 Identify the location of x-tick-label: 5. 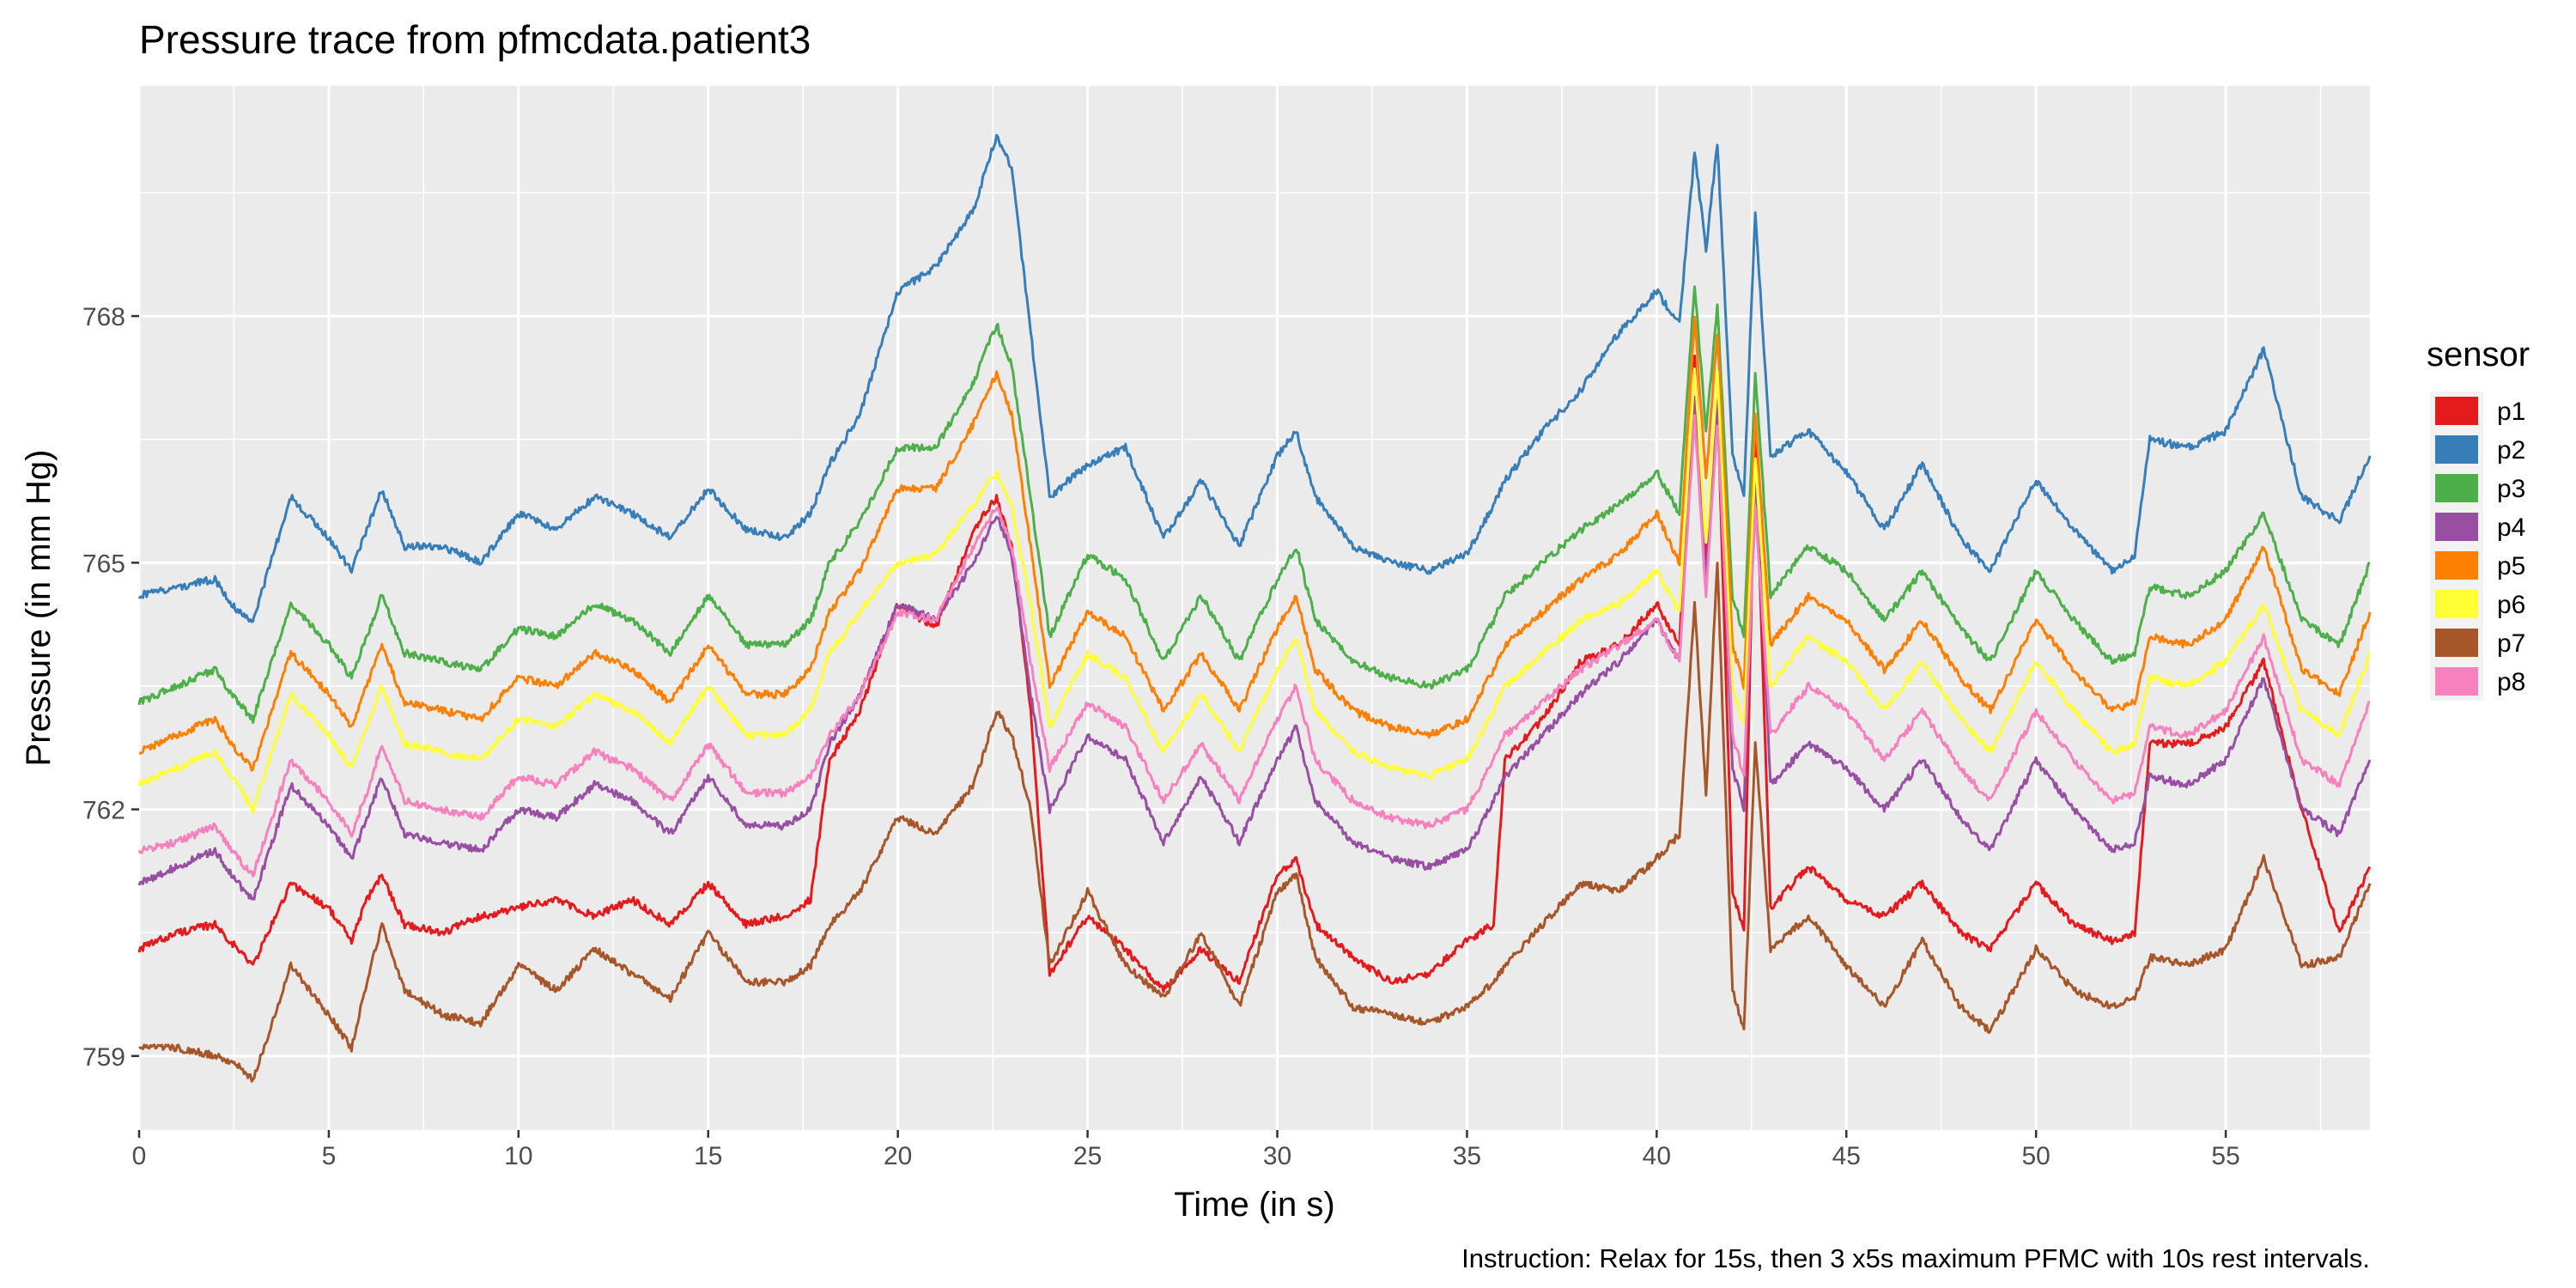
(329, 1156).